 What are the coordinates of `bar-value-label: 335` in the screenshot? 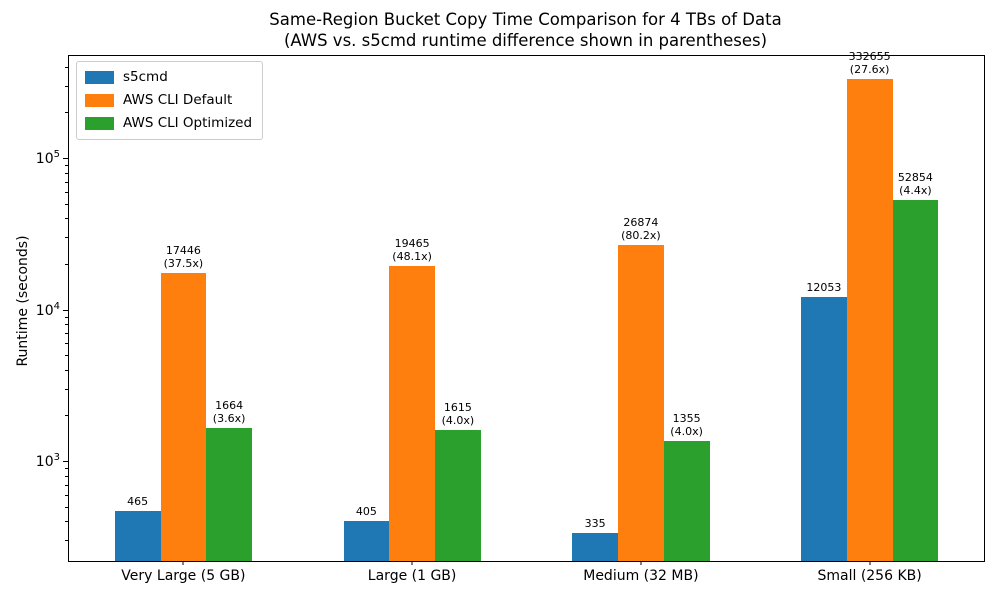 It's located at (595, 523).